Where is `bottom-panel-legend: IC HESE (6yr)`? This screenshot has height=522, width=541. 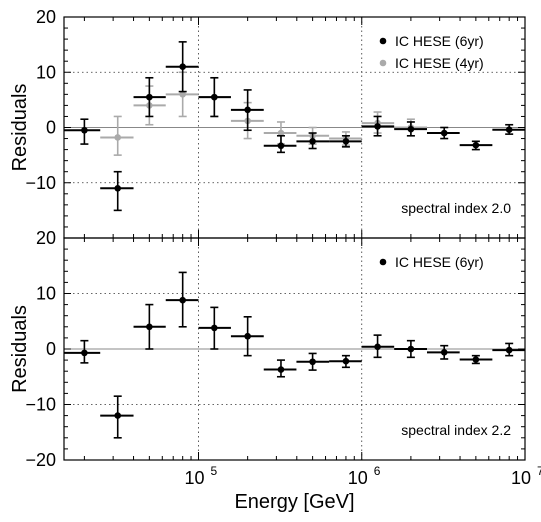
bottom-panel-legend: IC HESE (6yr) is located at coordinates (431, 262).